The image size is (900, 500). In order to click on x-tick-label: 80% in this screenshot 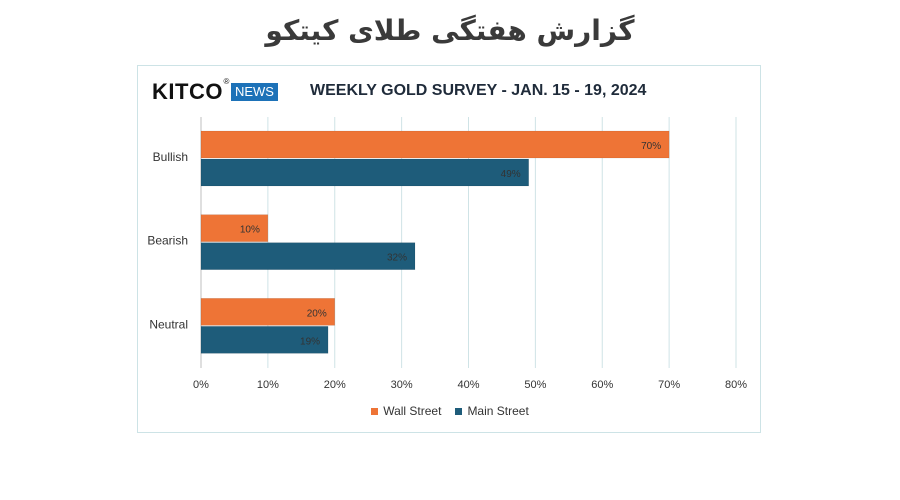, I will do `click(736, 385)`.